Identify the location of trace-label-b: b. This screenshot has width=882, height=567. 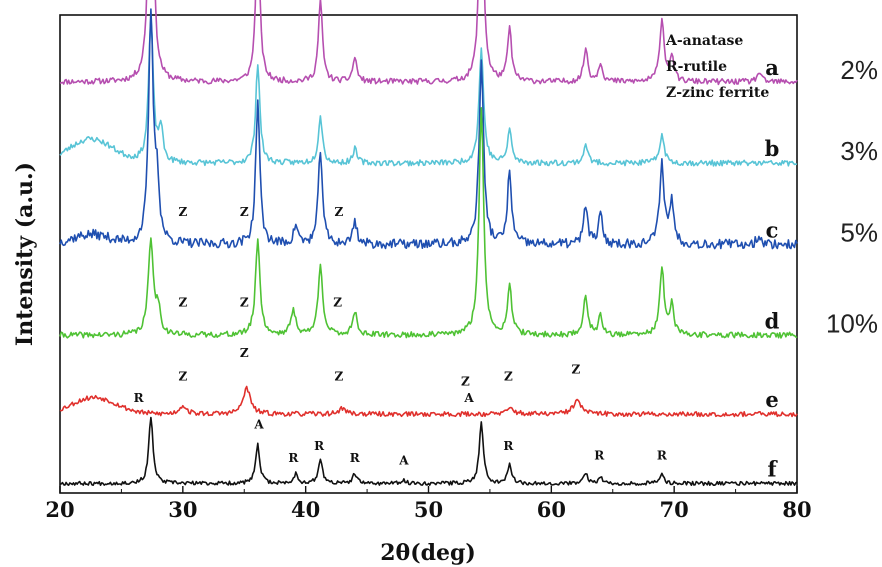
(772, 148).